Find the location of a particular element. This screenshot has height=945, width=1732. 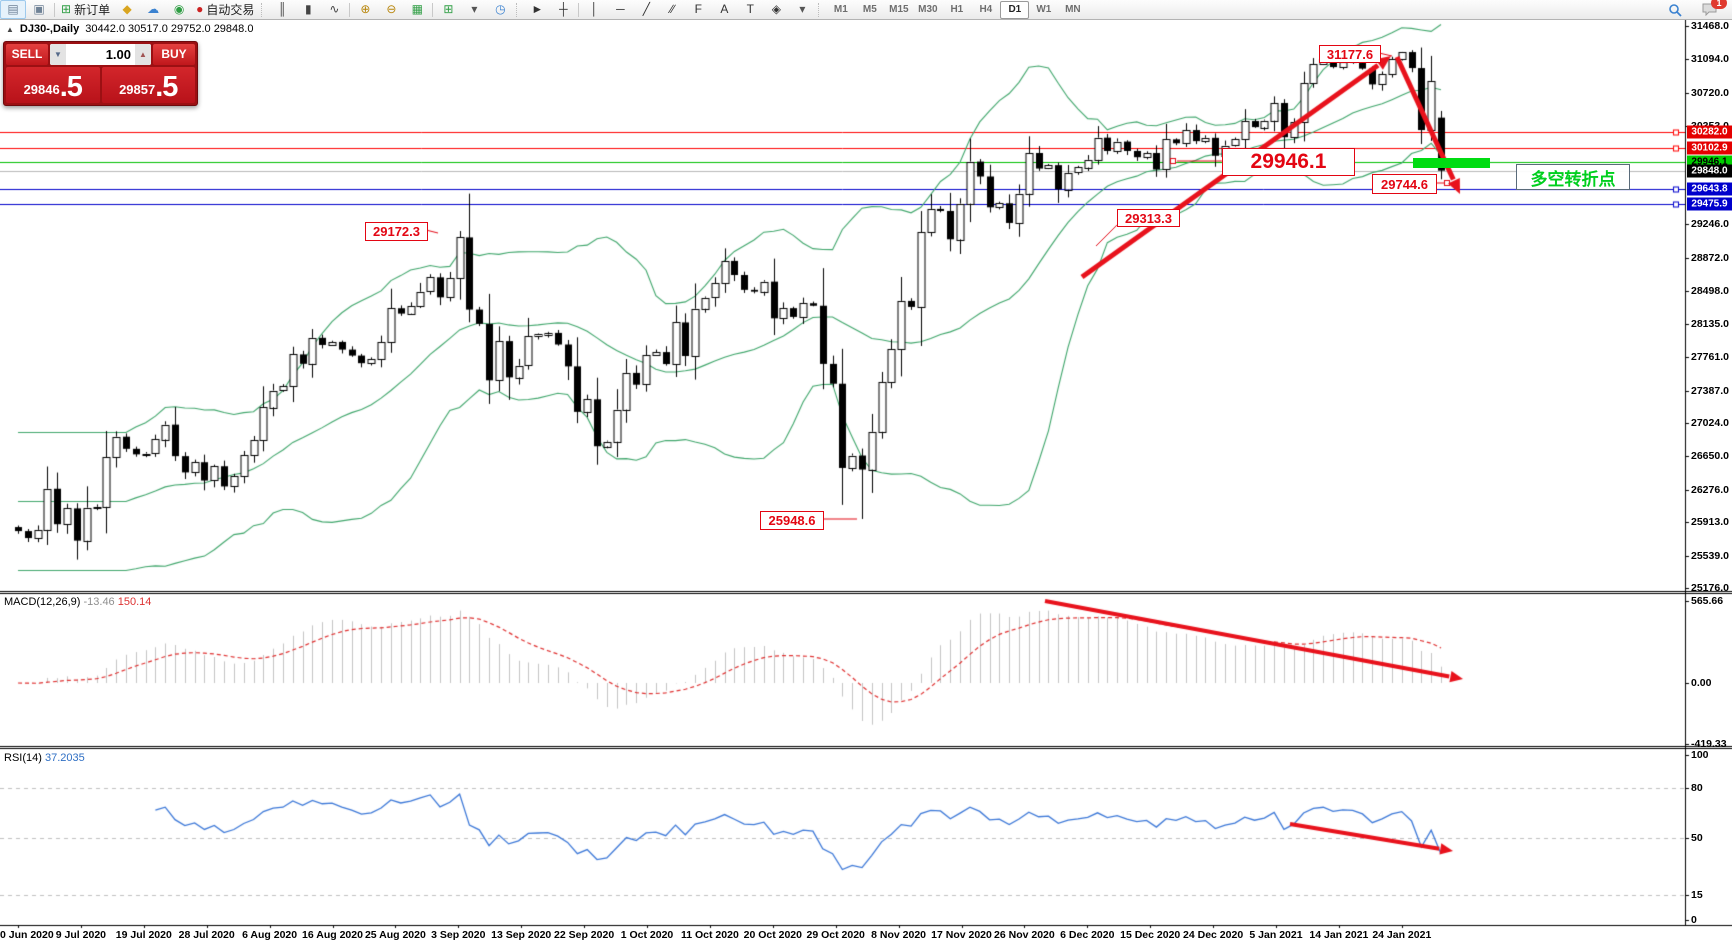

timeframe-m15: M15 is located at coordinates (899, 9).